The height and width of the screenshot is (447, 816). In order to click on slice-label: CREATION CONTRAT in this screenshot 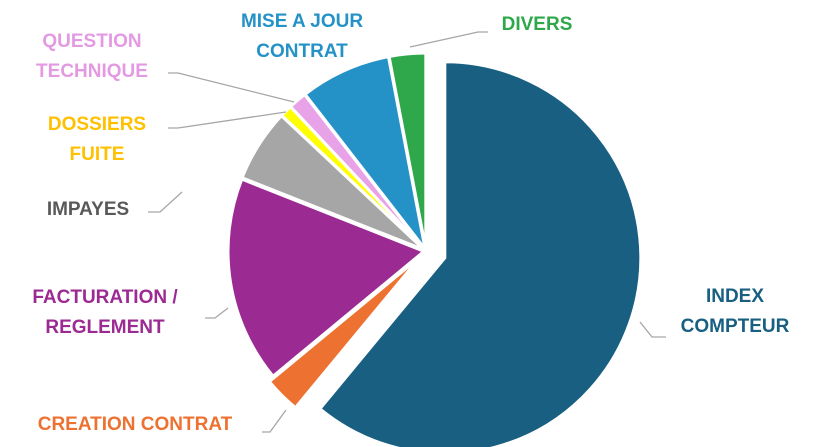, I will do `click(135, 424)`.